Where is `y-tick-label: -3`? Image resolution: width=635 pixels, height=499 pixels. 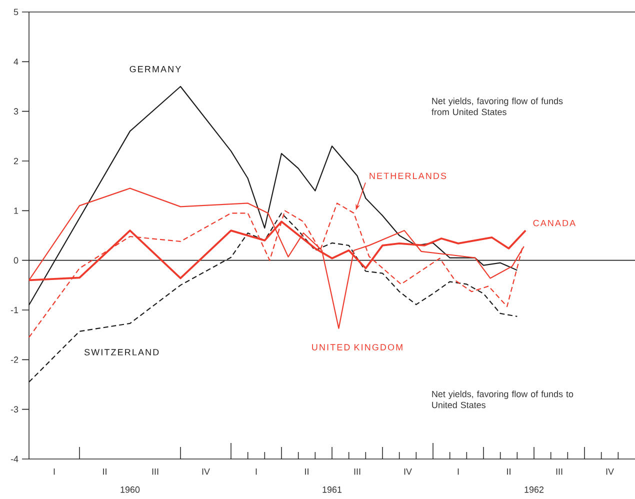
y-tick-label: -3 is located at coordinates (14, 409).